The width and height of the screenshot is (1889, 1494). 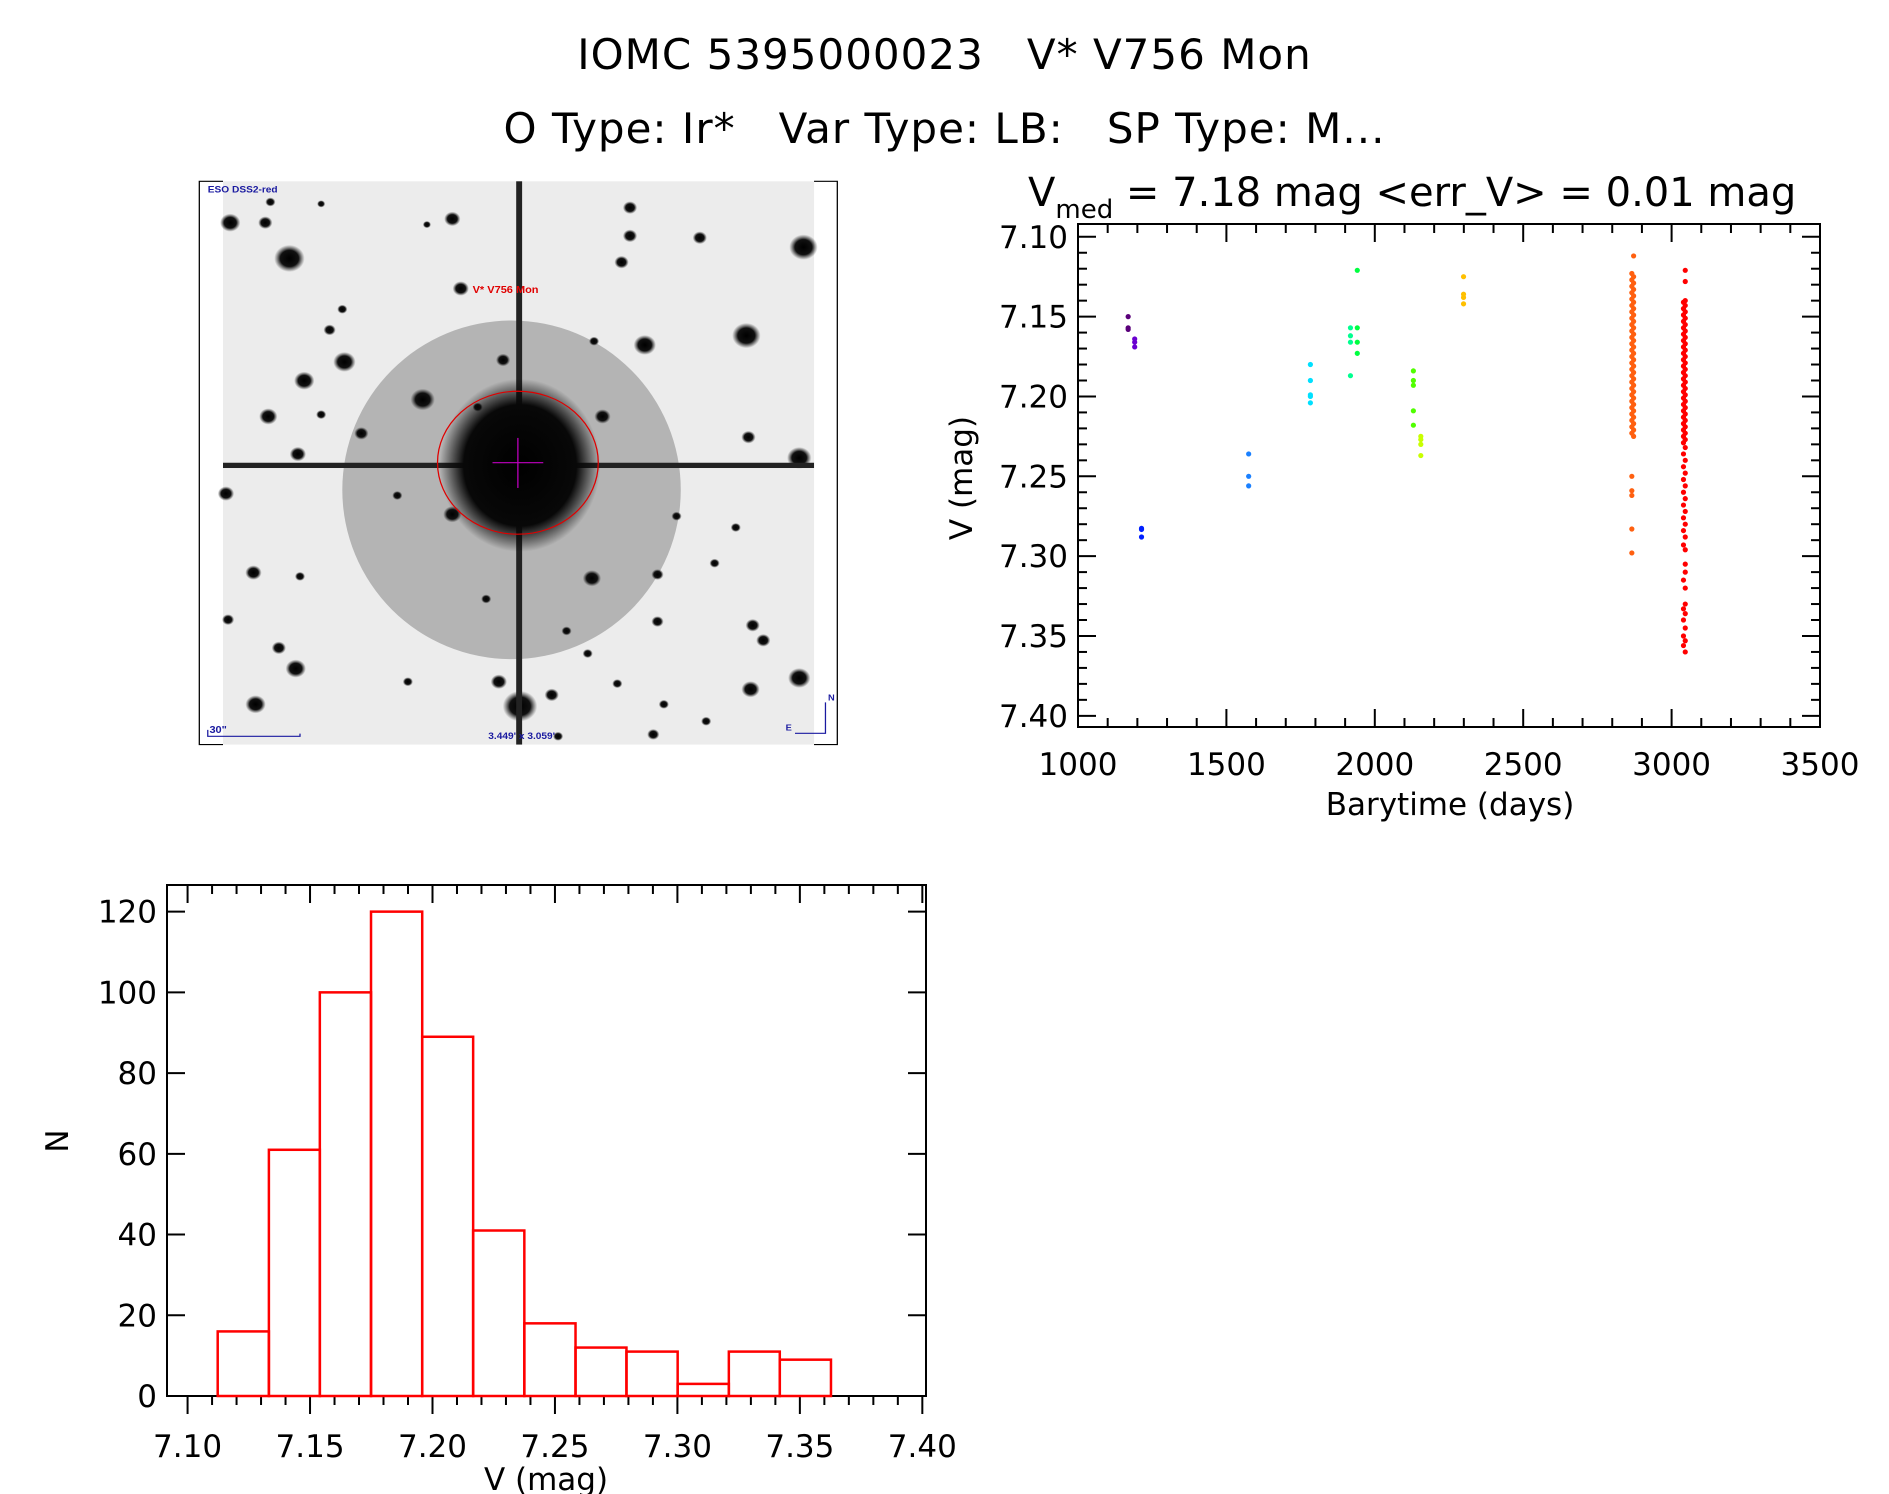 I want to click on field-size-label: 3.449' x 3.059', so click(x=521, y=736).